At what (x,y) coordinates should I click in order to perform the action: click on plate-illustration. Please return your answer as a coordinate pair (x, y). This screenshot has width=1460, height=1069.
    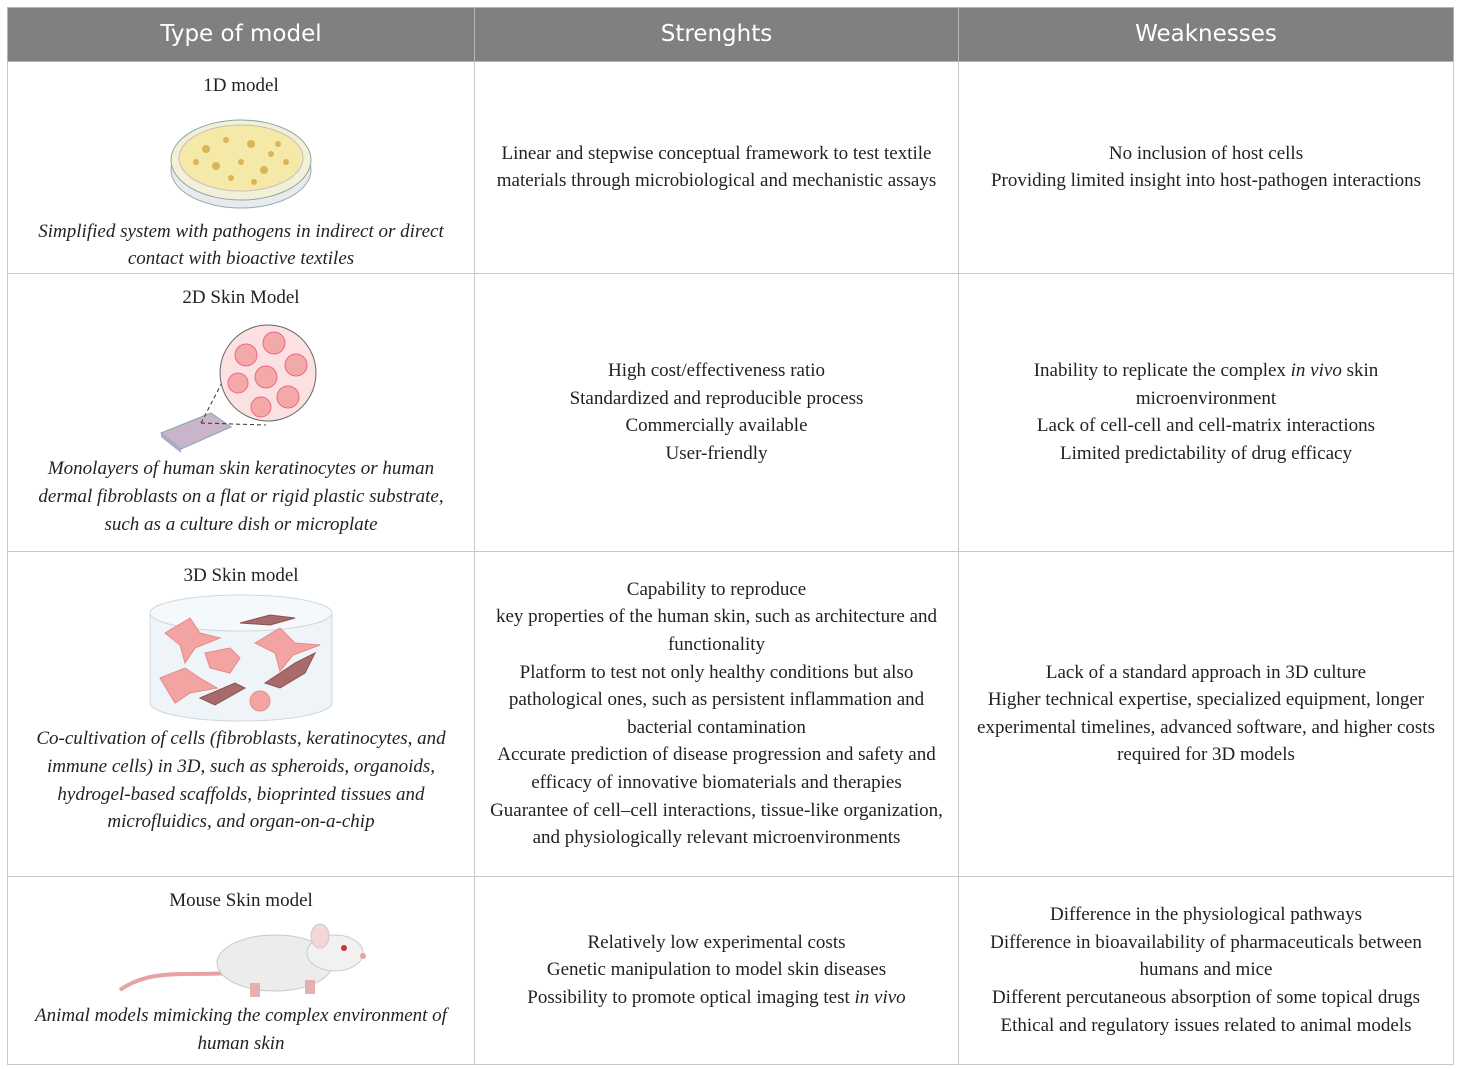
    Looking at the image, I should click on (238, 389).